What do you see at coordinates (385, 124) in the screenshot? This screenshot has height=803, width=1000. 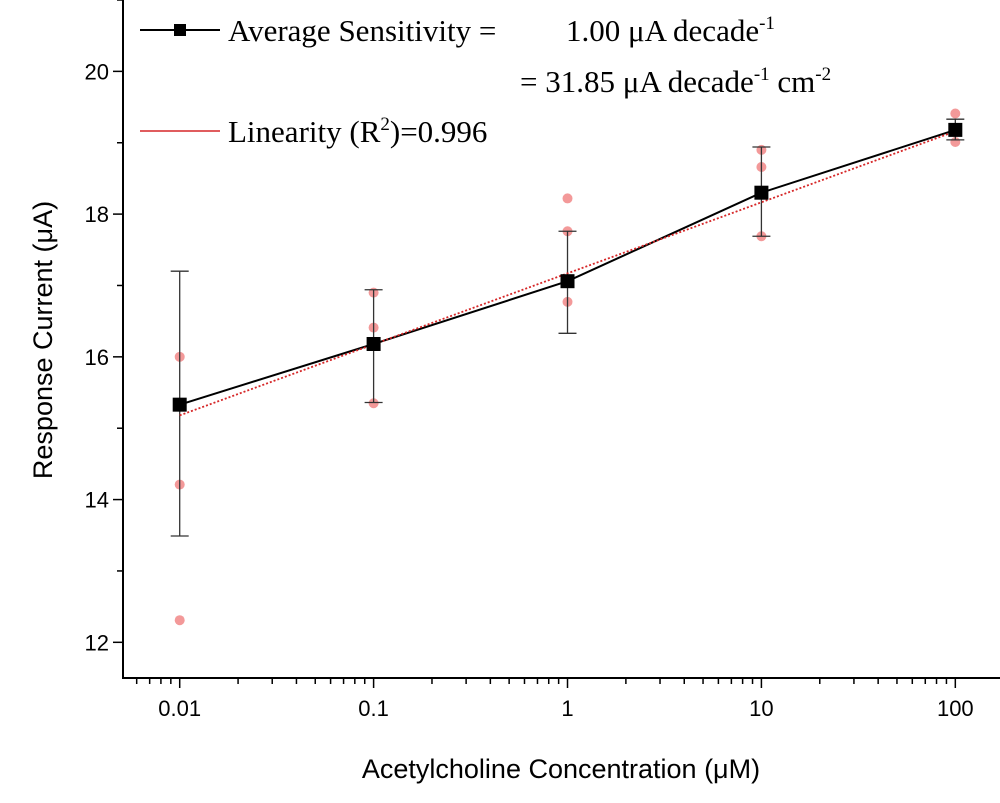 I see `legend-linearity-sup: 2` at bounding box center [385, 124].